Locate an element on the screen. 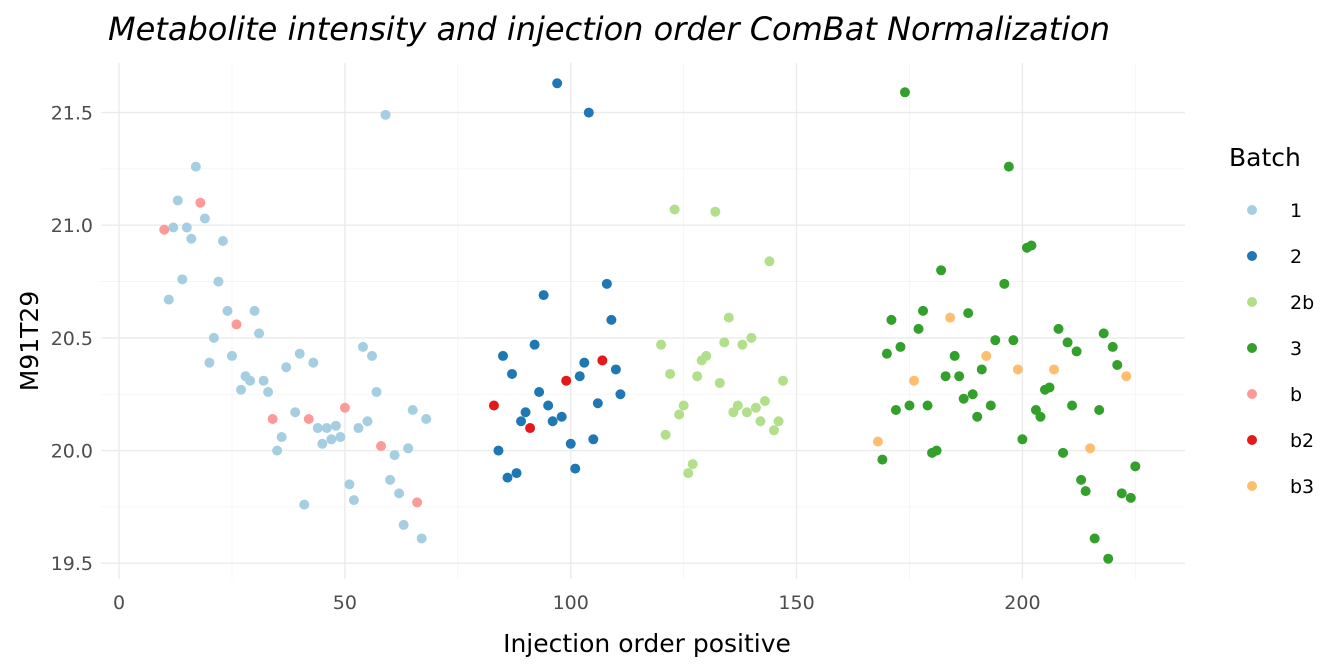 This screenshot has height=672, width=1344. legend-label-b: b is located at coordinates (1296, 395).